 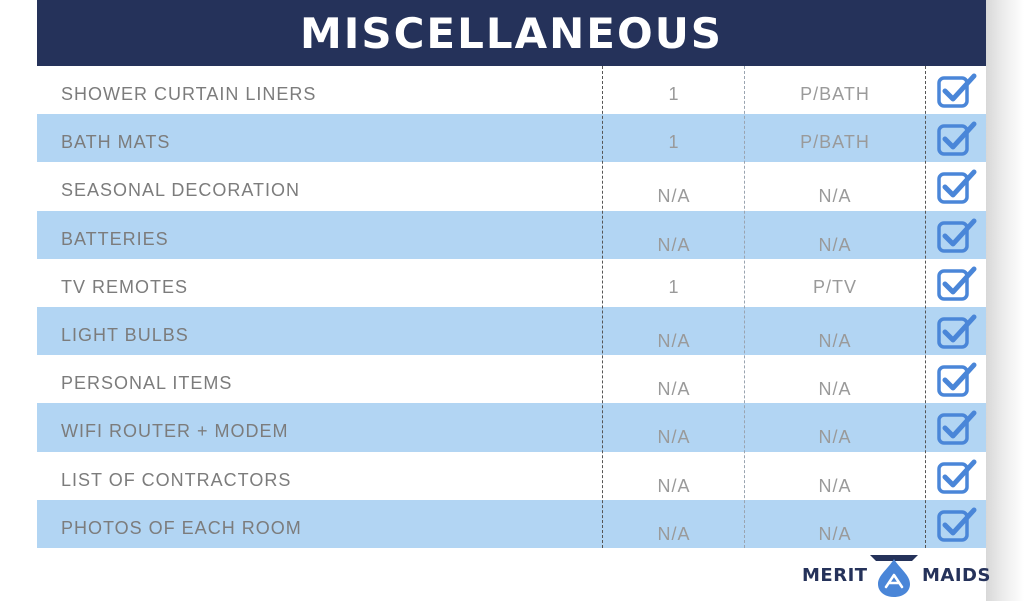 What do you see at coordinates (602, 307) in the screenshot?
I see `column-divider-qty` at bounding box center [602, 307].